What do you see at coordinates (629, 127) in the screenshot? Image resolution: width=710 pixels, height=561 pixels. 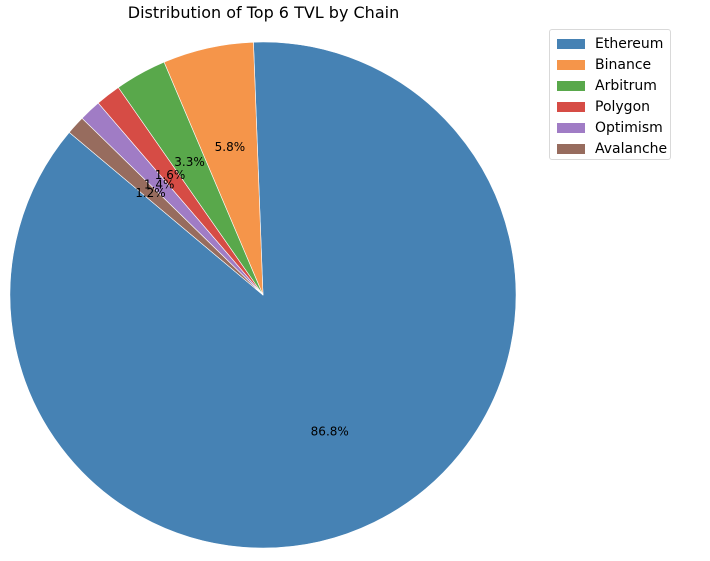 I see `legend-label: Optimism` at bounding box center [629, 127].